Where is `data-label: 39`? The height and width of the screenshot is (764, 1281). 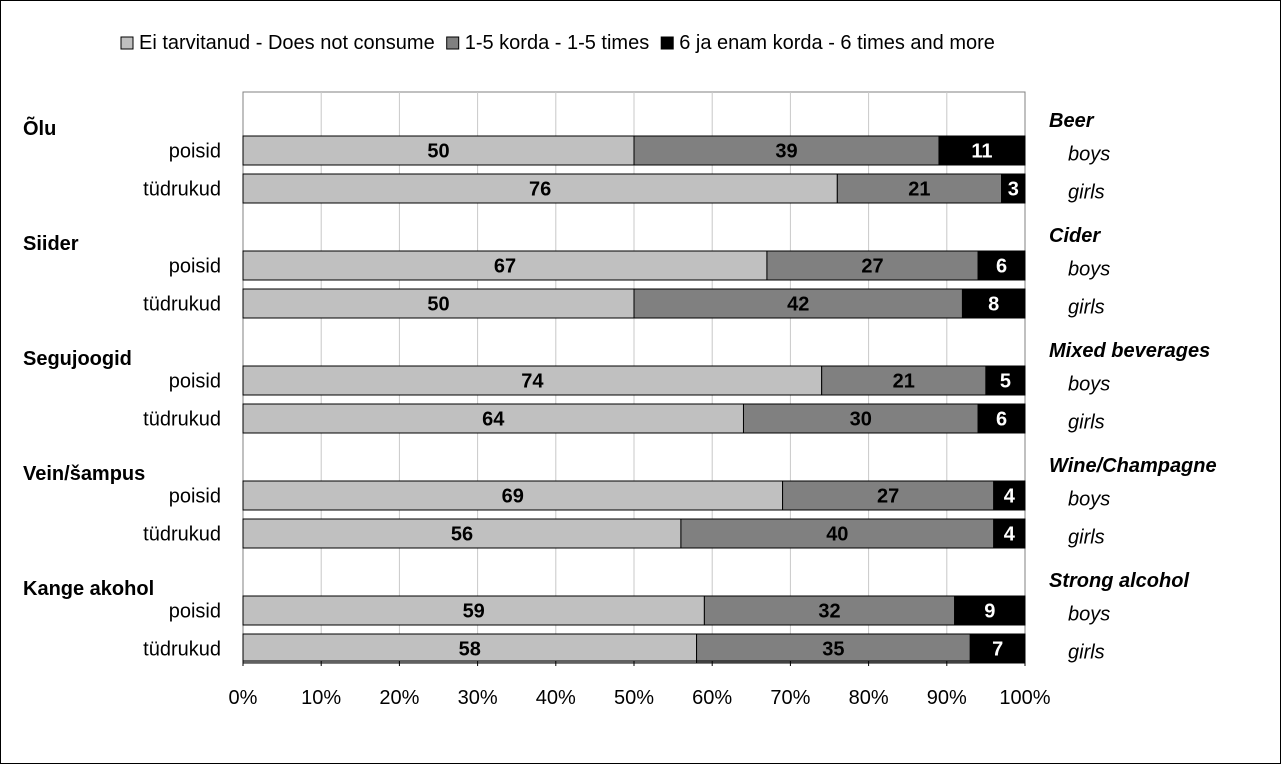
data-label: 39 is located at coordinates (786, 152).